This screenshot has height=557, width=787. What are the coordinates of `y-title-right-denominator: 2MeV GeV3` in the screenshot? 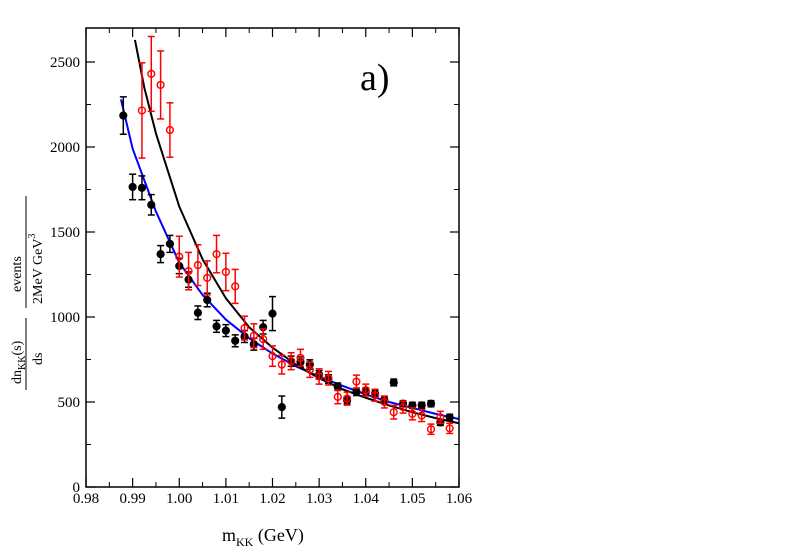 It's located at (36, 269).